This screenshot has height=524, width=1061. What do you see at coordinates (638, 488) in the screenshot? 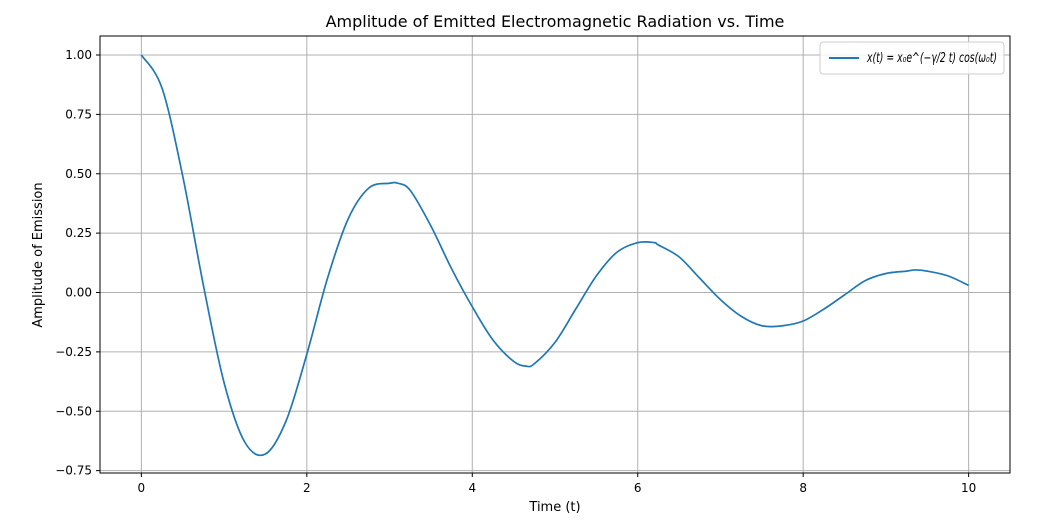
I see `x-tick-label: 6` at bounding box center [638, 488].